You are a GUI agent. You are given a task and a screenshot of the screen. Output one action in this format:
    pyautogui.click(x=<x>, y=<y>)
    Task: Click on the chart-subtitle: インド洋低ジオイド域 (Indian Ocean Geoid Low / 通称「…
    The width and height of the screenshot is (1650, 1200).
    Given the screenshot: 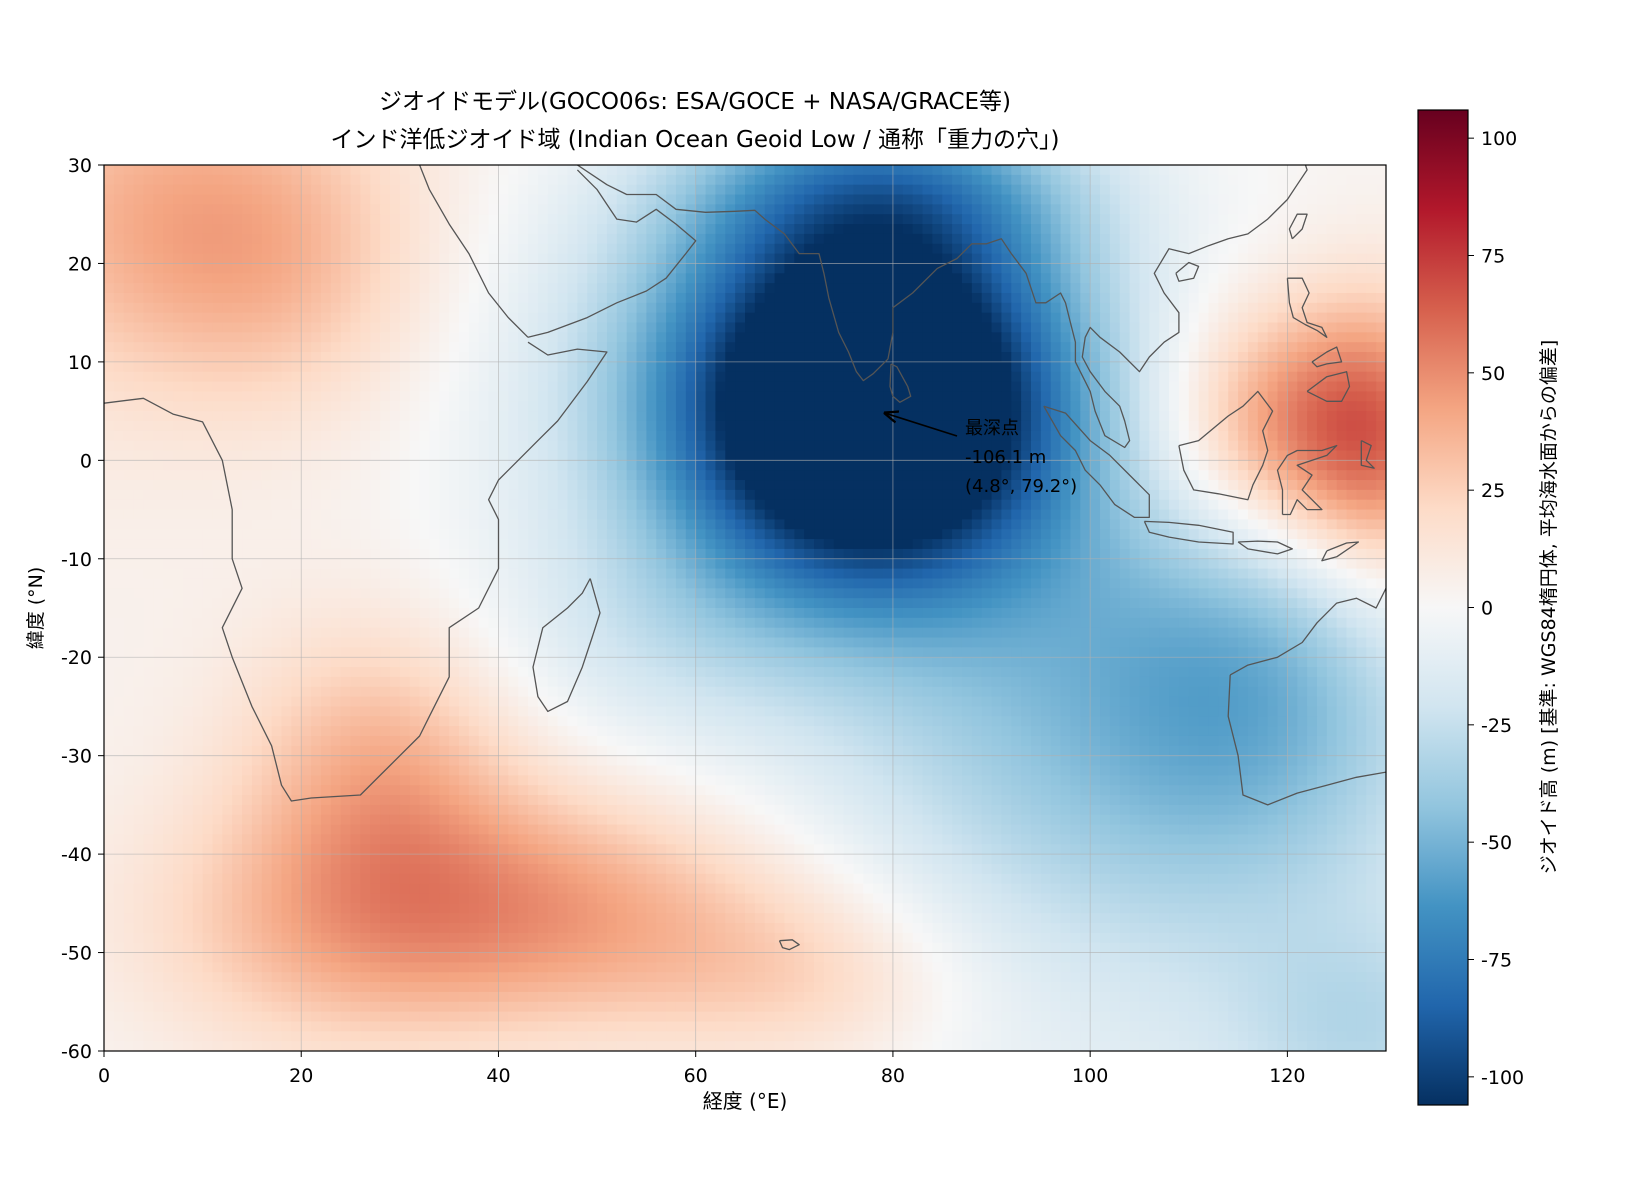 What is the action you would take?
    pyautogui.click(x=695, y=140)
    